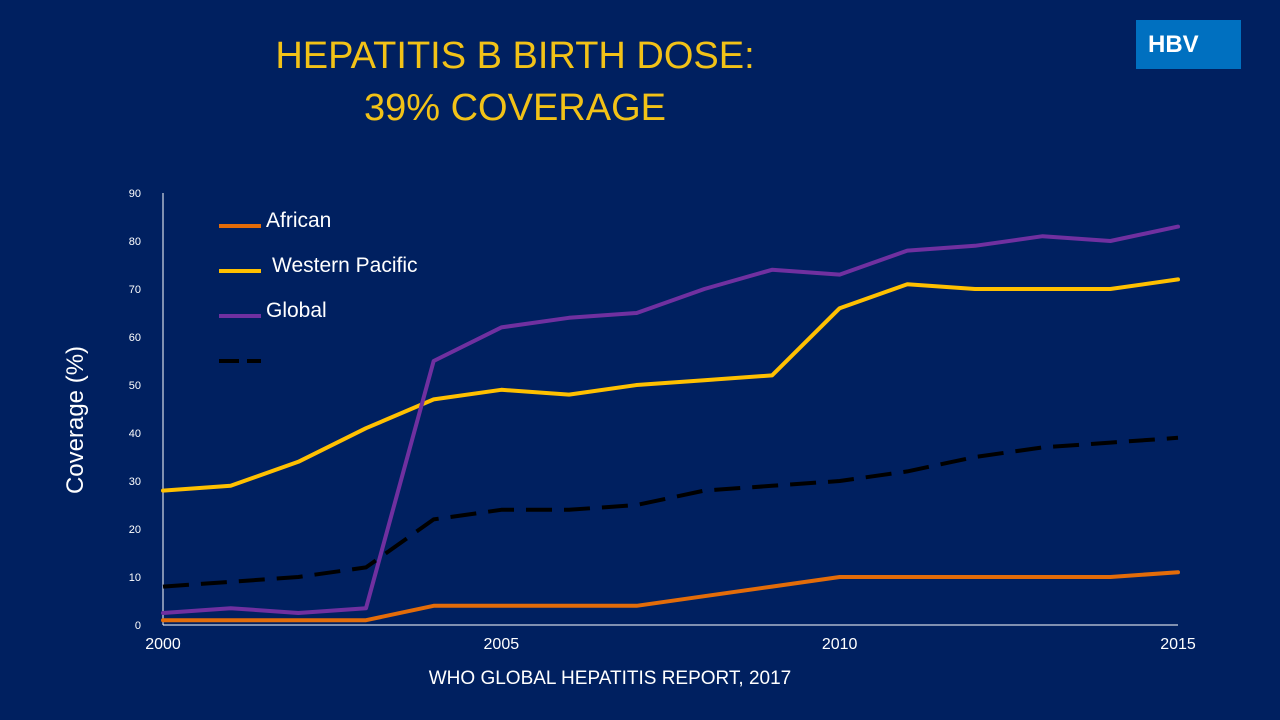 Image resolution: width=1280 pixels, height=720 pixels. I want to click on y-tick-label: 80, so click(135, 242).